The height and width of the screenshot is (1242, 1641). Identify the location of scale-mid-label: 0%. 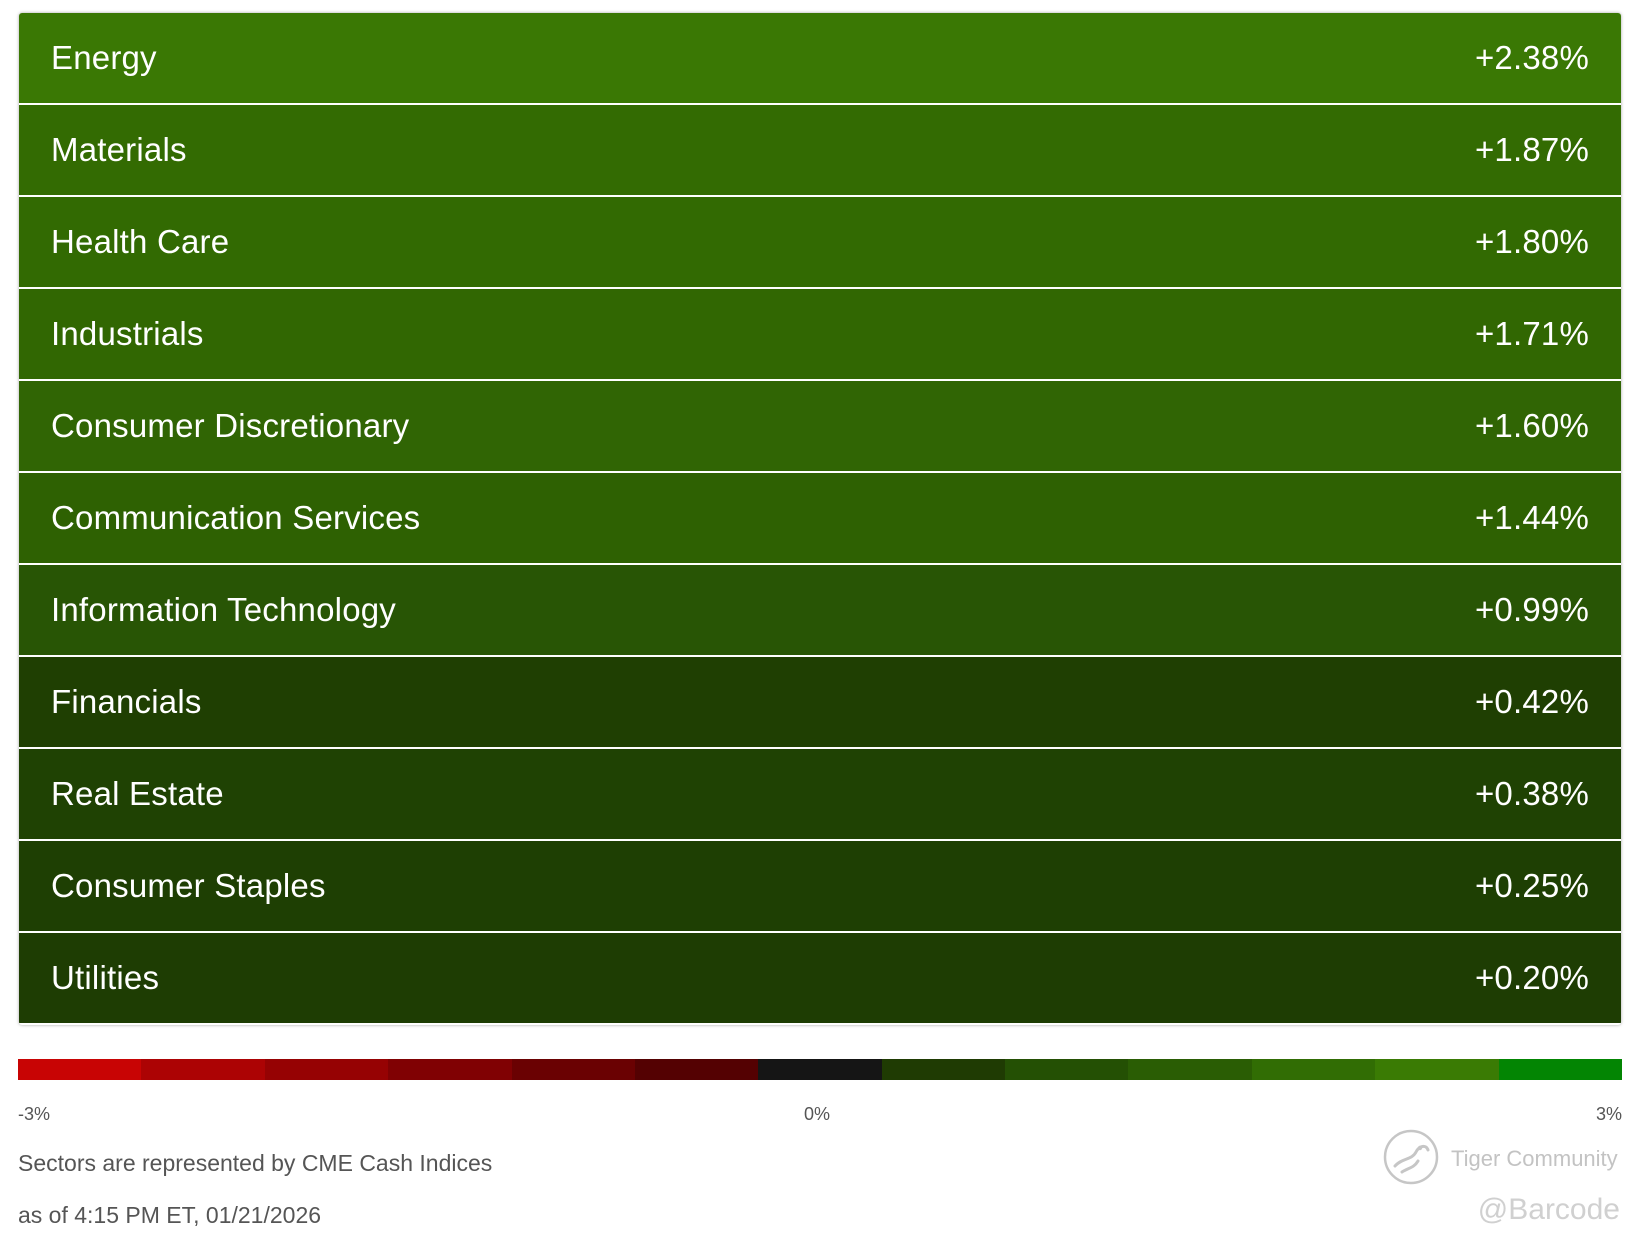
(817, 1114).